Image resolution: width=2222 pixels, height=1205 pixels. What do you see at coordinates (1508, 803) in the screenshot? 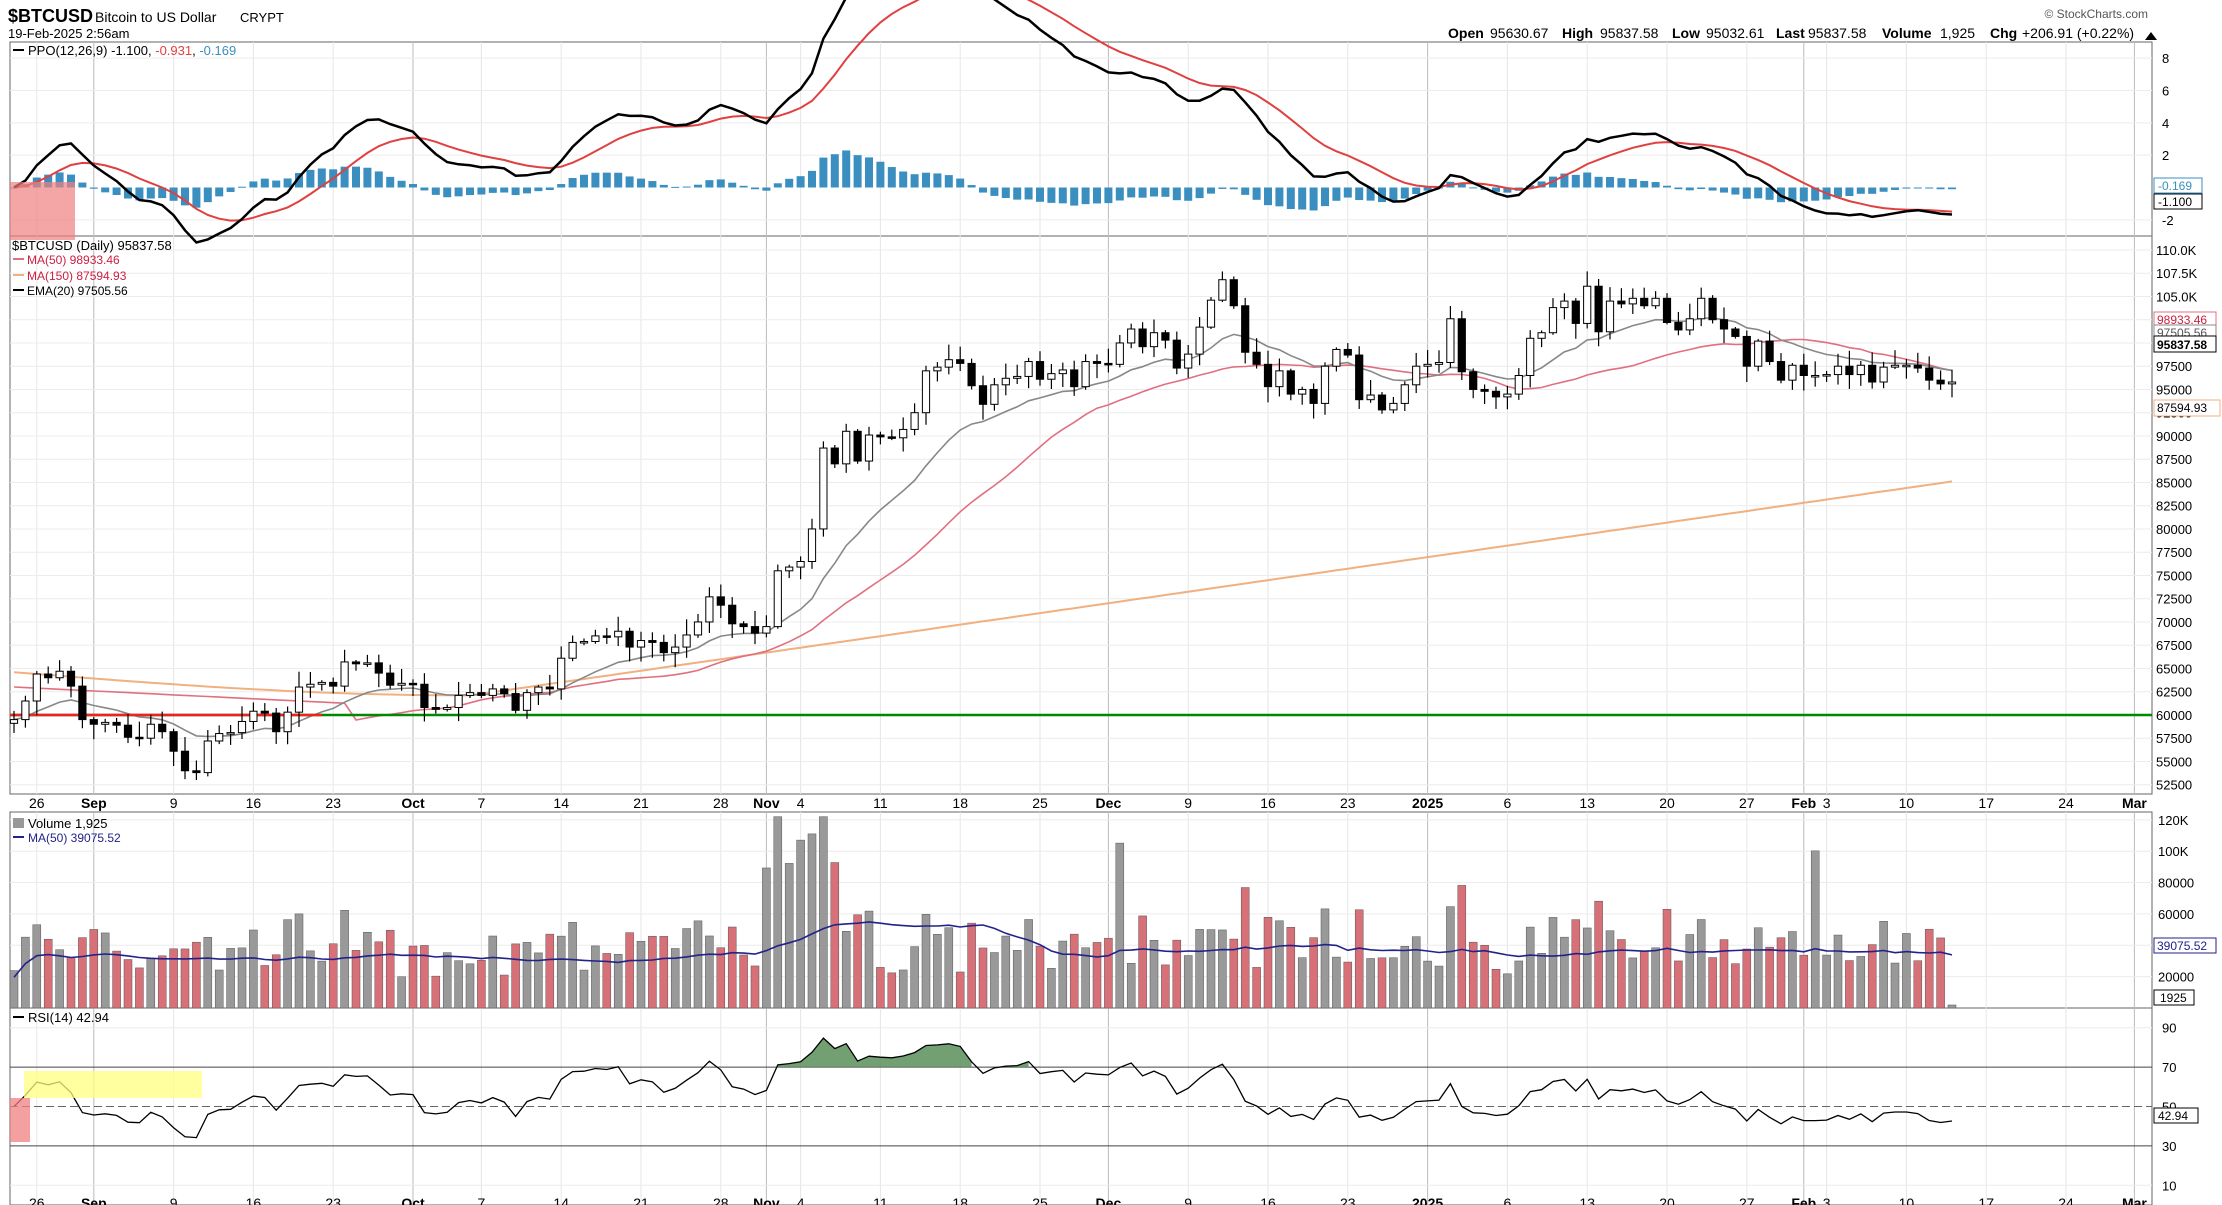
I see `x-tick-label: 6` at bounding box center [1508, 803].